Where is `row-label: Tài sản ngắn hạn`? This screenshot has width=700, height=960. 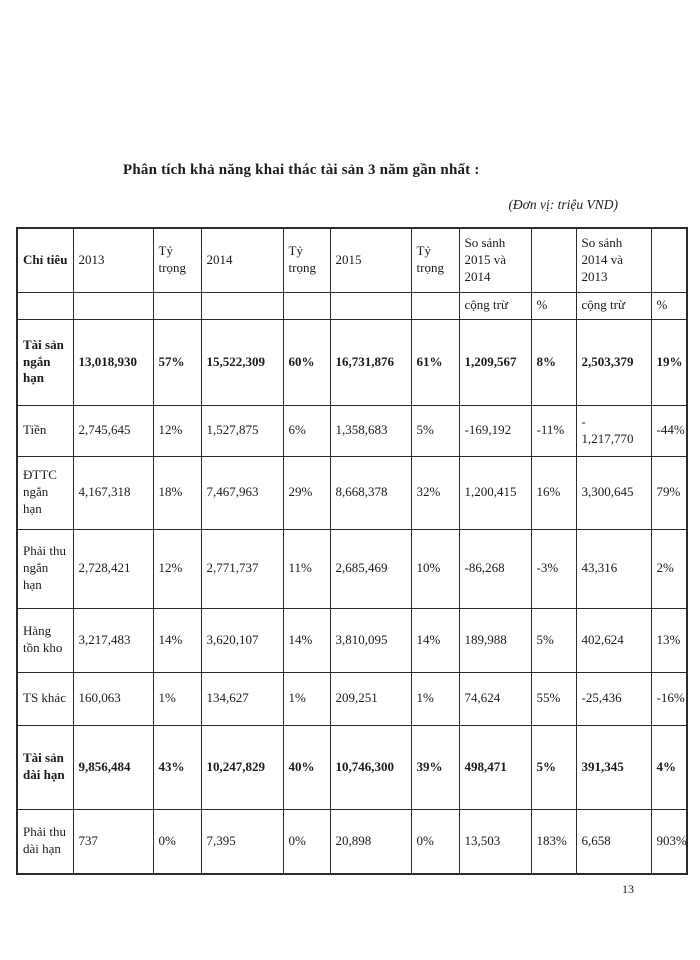 row-label: Tài sản ngắn hạn is located at coordinates (45, 362).